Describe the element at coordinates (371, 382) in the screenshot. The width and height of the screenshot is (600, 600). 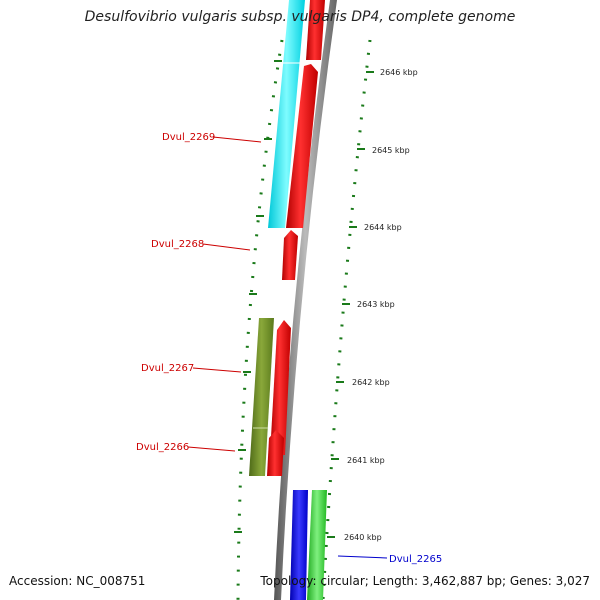
I see `tick-label-2642: 2642 kbp` at that location.